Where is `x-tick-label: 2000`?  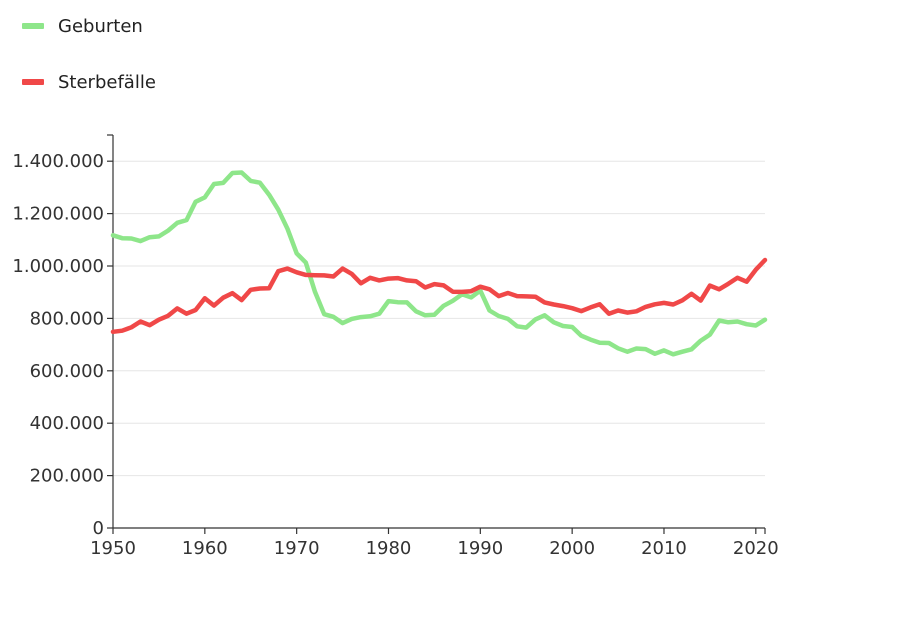
x-tick-label: 2000 is located at coordinates (572, 548).